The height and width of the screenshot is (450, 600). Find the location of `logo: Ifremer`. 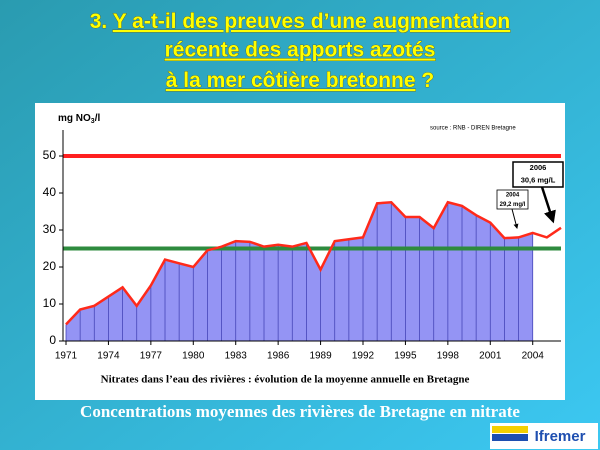

logo: Ifremer is located at coordinates (544, 436).